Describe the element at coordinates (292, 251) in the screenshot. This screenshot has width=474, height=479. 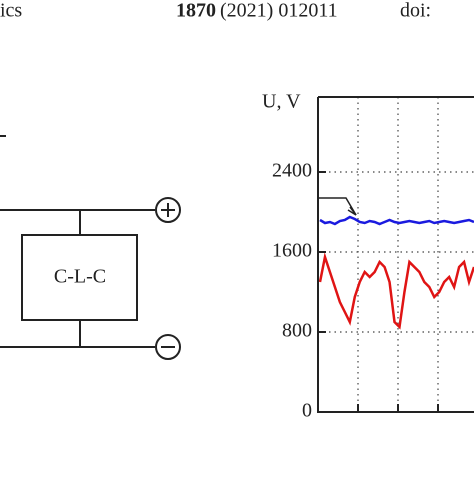
I see `y-tick-label: 1600` at that location.